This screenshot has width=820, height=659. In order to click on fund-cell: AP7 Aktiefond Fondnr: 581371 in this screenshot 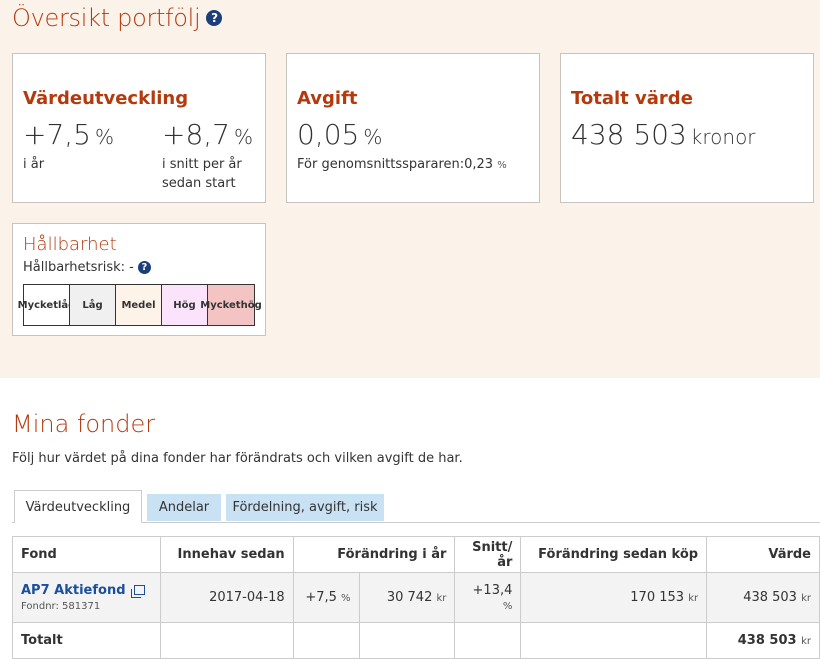, I will do `click(86, 597)`.